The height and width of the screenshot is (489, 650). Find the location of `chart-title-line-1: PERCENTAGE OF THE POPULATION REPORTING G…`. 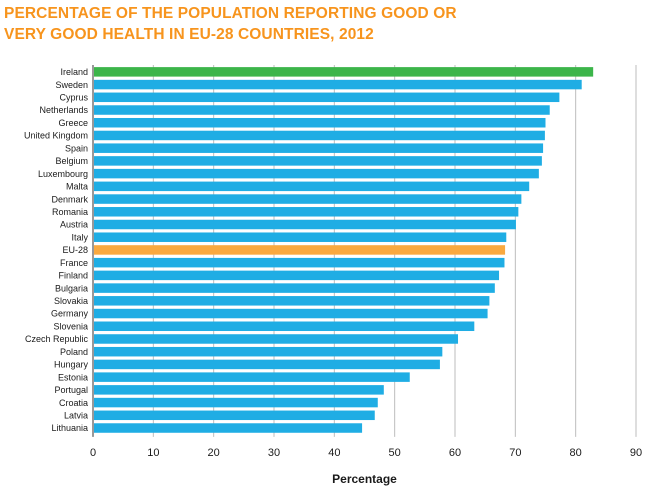

chart-title-line-1: PERCENTAGE OF THE POPULATION REPORTING G… is located at coordinates (230, 13).